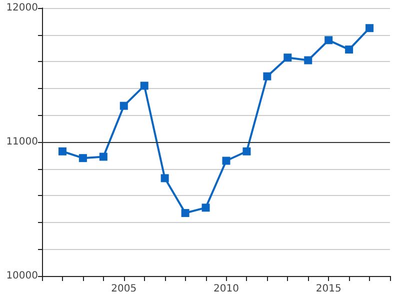  Describe the element at coordinates (22, 142) in the screenshot. I see `y-tick-label: 11000` at that location.